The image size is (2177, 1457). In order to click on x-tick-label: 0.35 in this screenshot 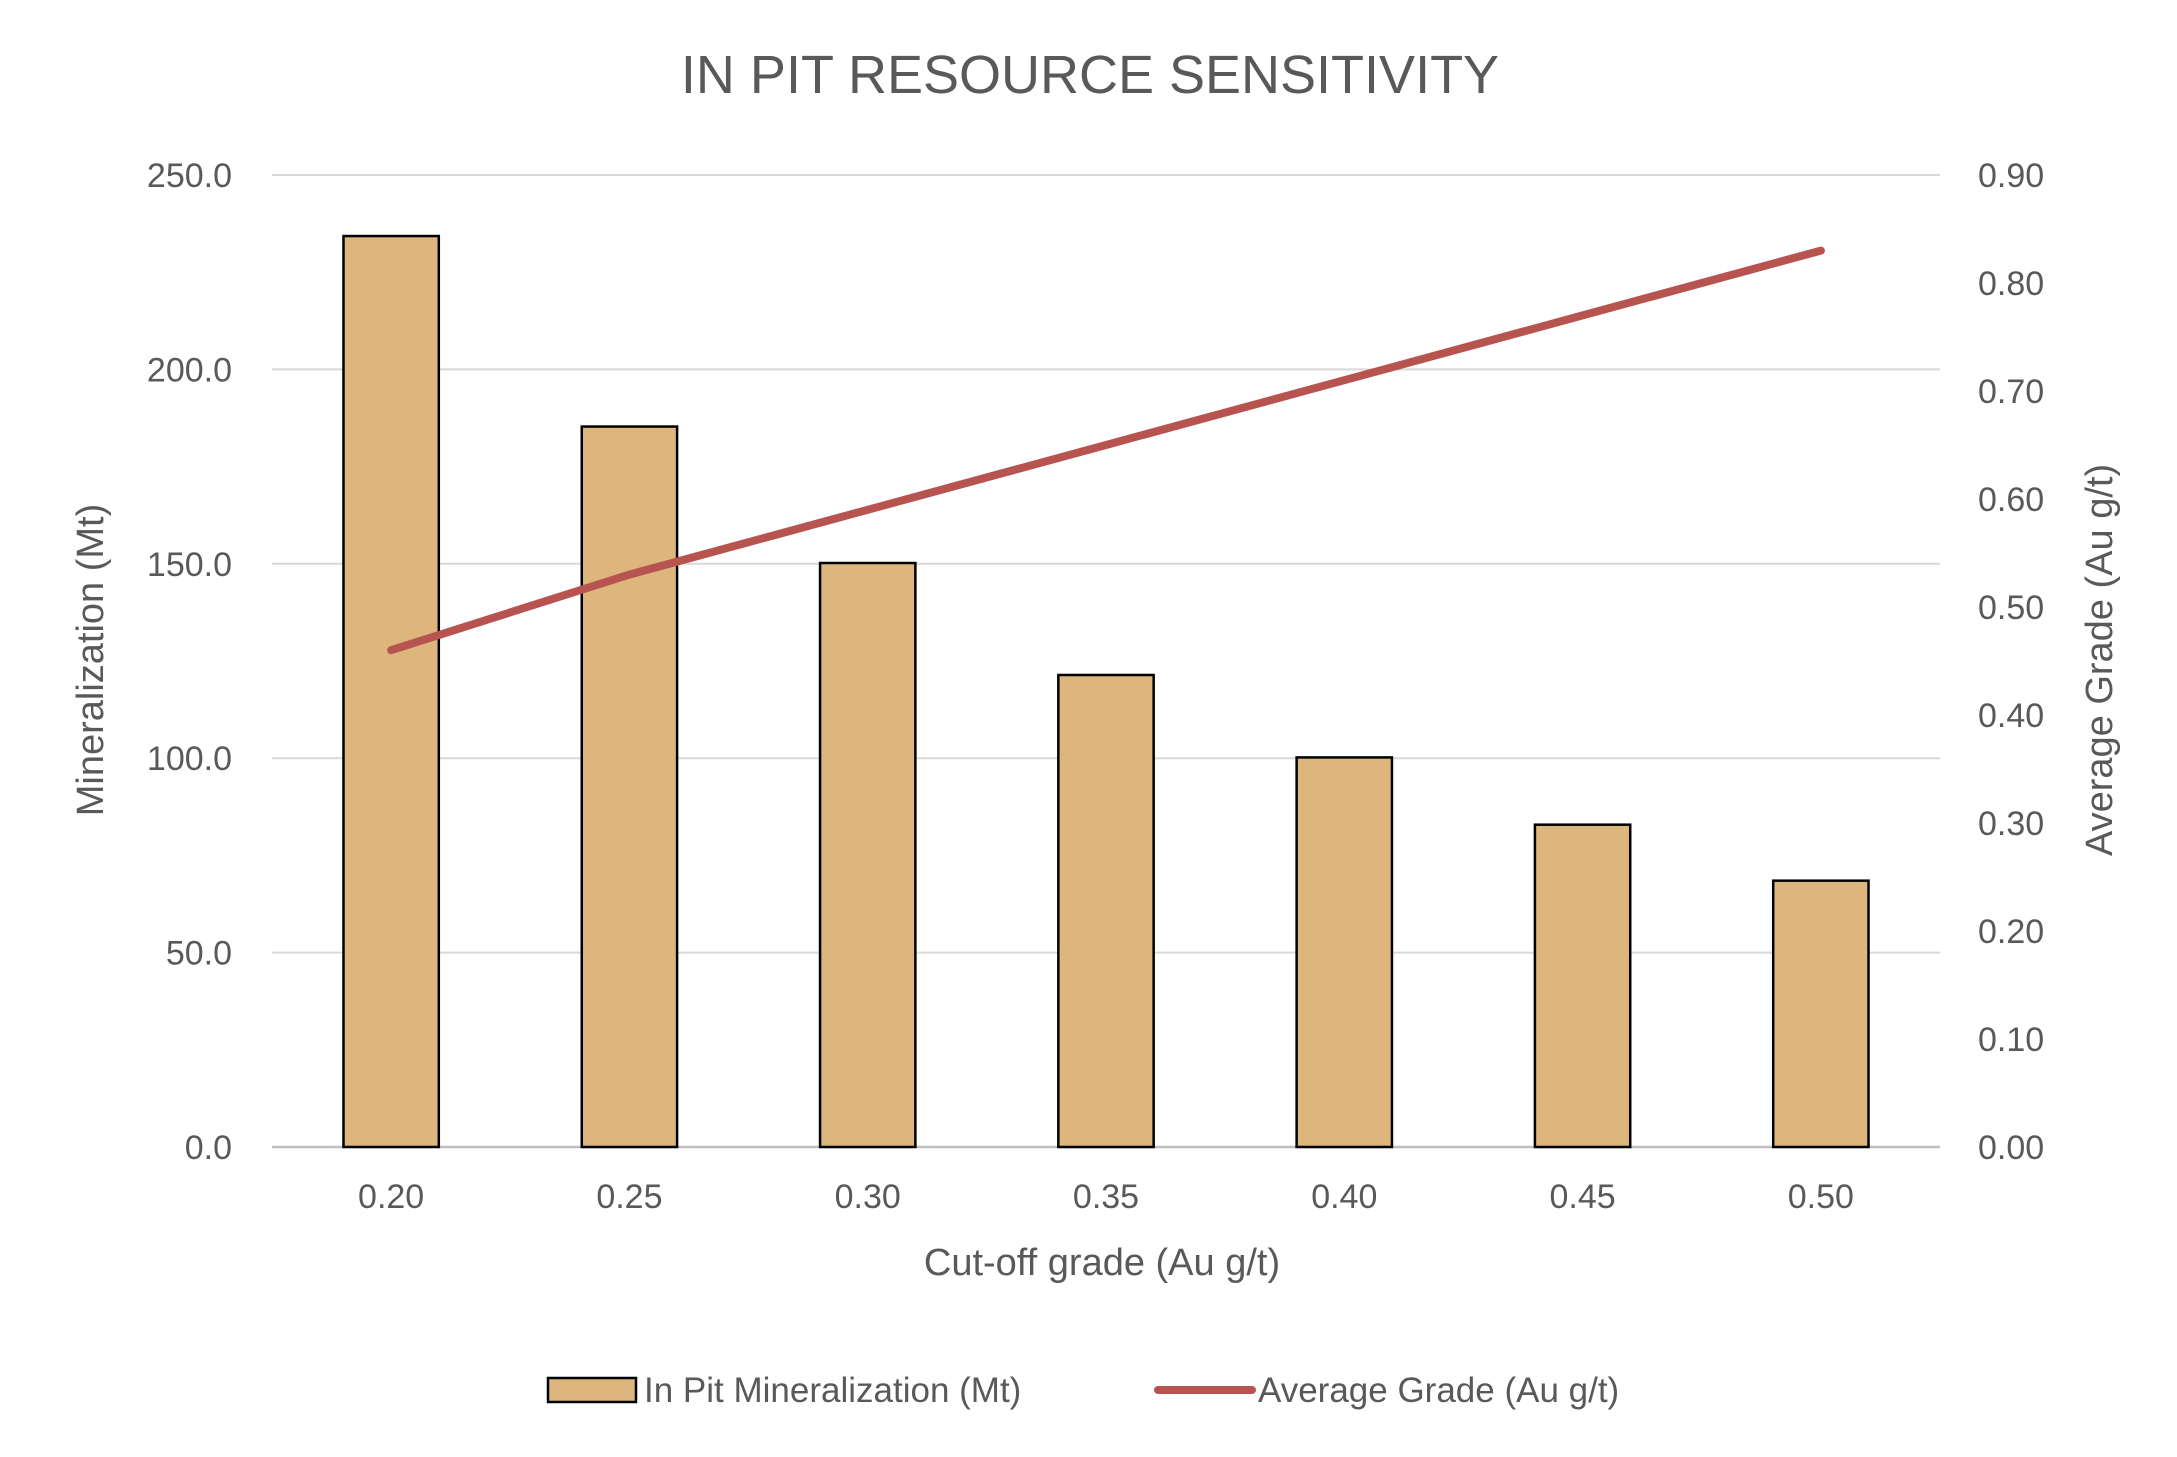, I will do `click(1106, 1197)`.